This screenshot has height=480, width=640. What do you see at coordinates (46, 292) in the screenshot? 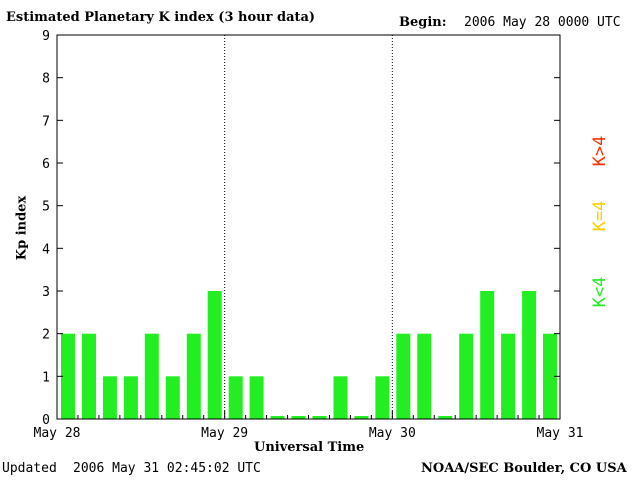
I see `y-tick-label-3: 3` at bounding box center [46, 292].